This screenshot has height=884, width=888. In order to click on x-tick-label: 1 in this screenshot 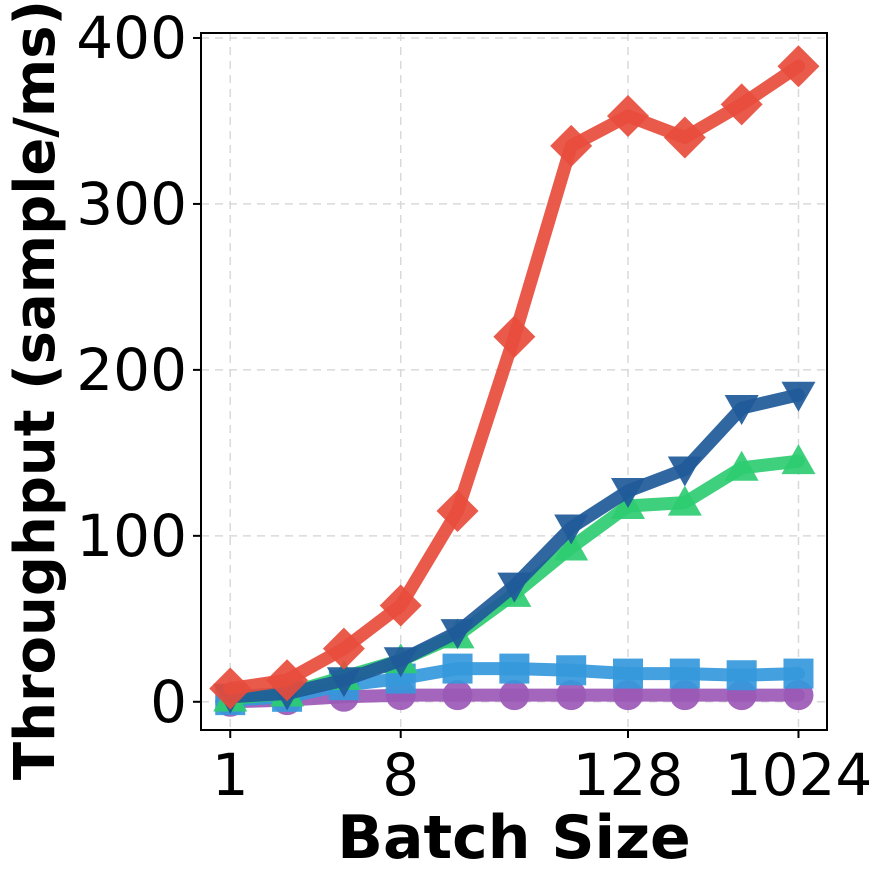, I will do `click(230, 775)`.